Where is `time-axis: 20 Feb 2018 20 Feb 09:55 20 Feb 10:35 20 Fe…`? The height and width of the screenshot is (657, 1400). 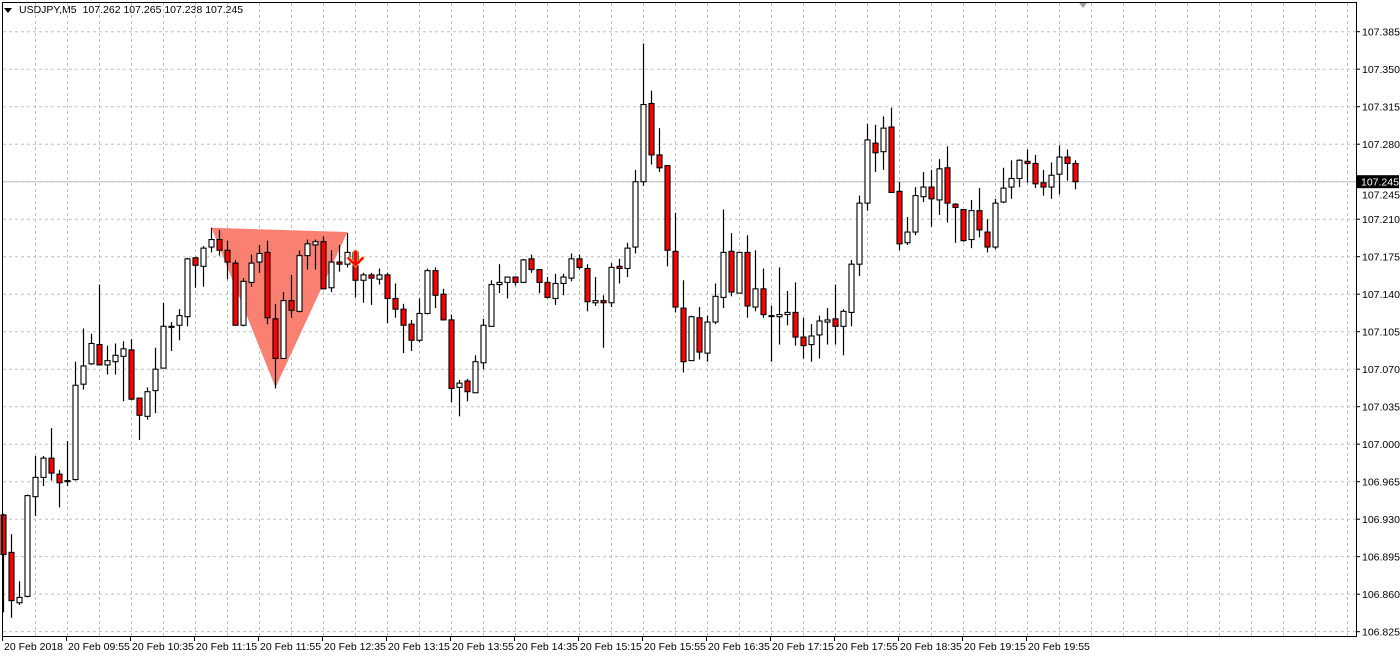 time-axis: 20 Feb 2018 20 Feb 09:55 20 Feb 10:35 20 Fe… is located at coordinates (546, 644).